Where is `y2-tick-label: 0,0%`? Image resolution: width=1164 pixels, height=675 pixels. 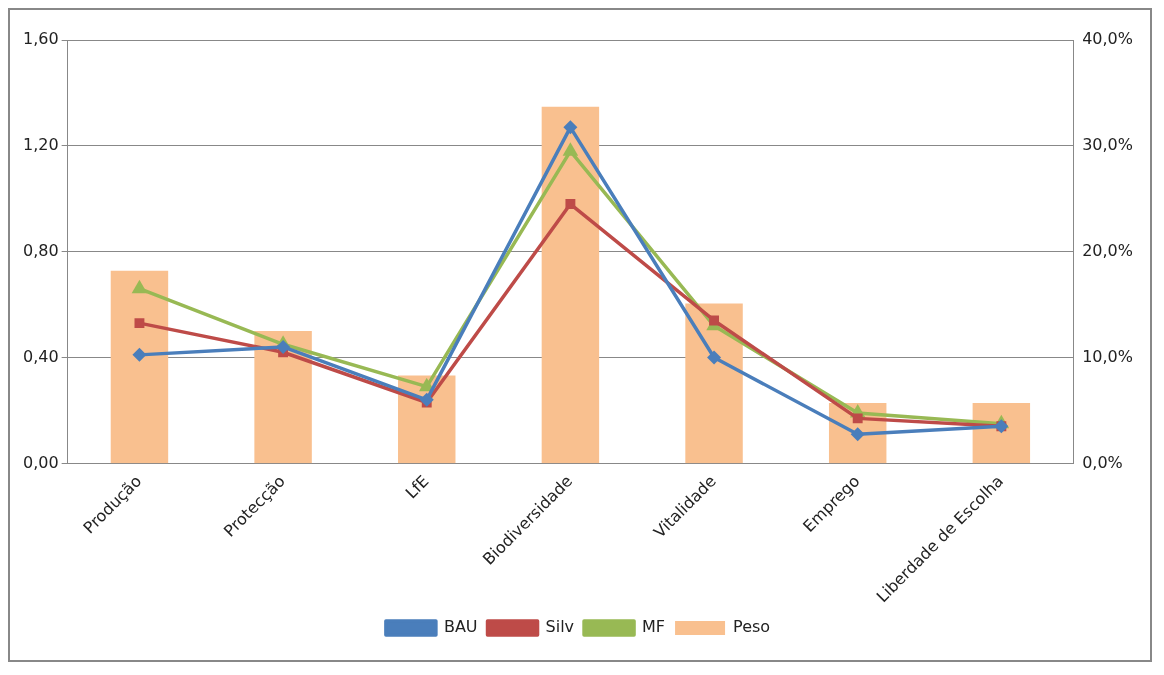
y2-tick-label: 0,0% is located at coordinates (1102, 462).